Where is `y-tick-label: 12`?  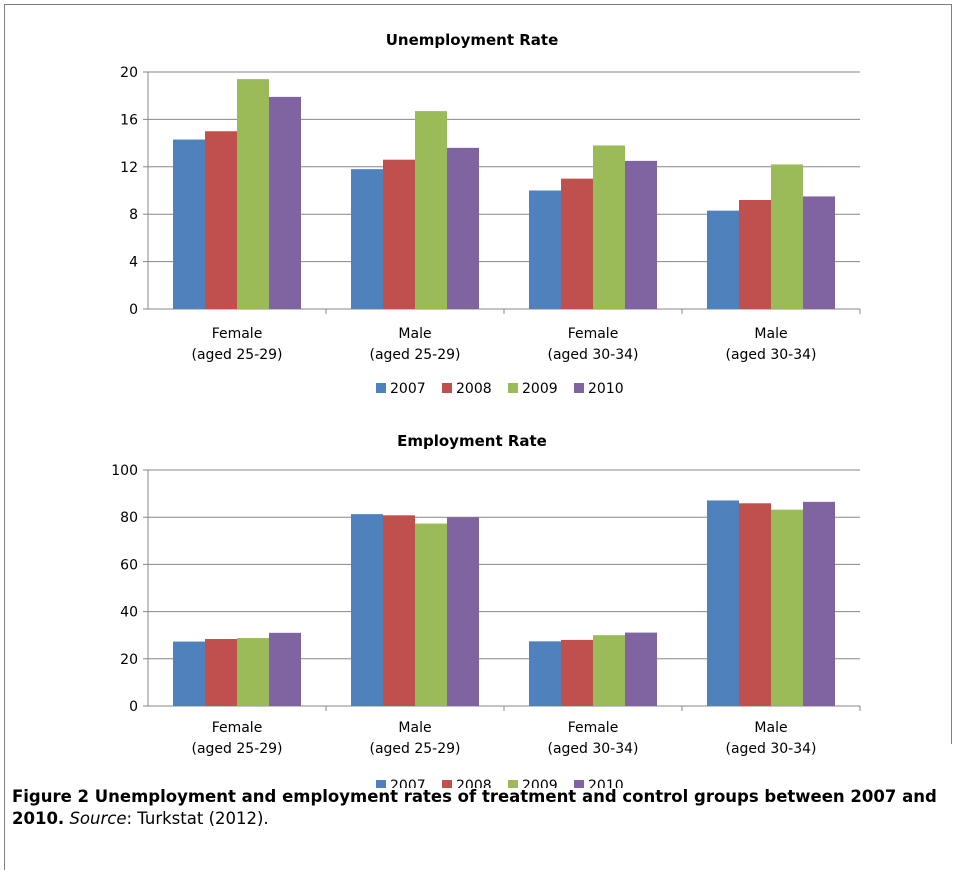
y-tick-label: 12 is located at coordinates (129, 168).